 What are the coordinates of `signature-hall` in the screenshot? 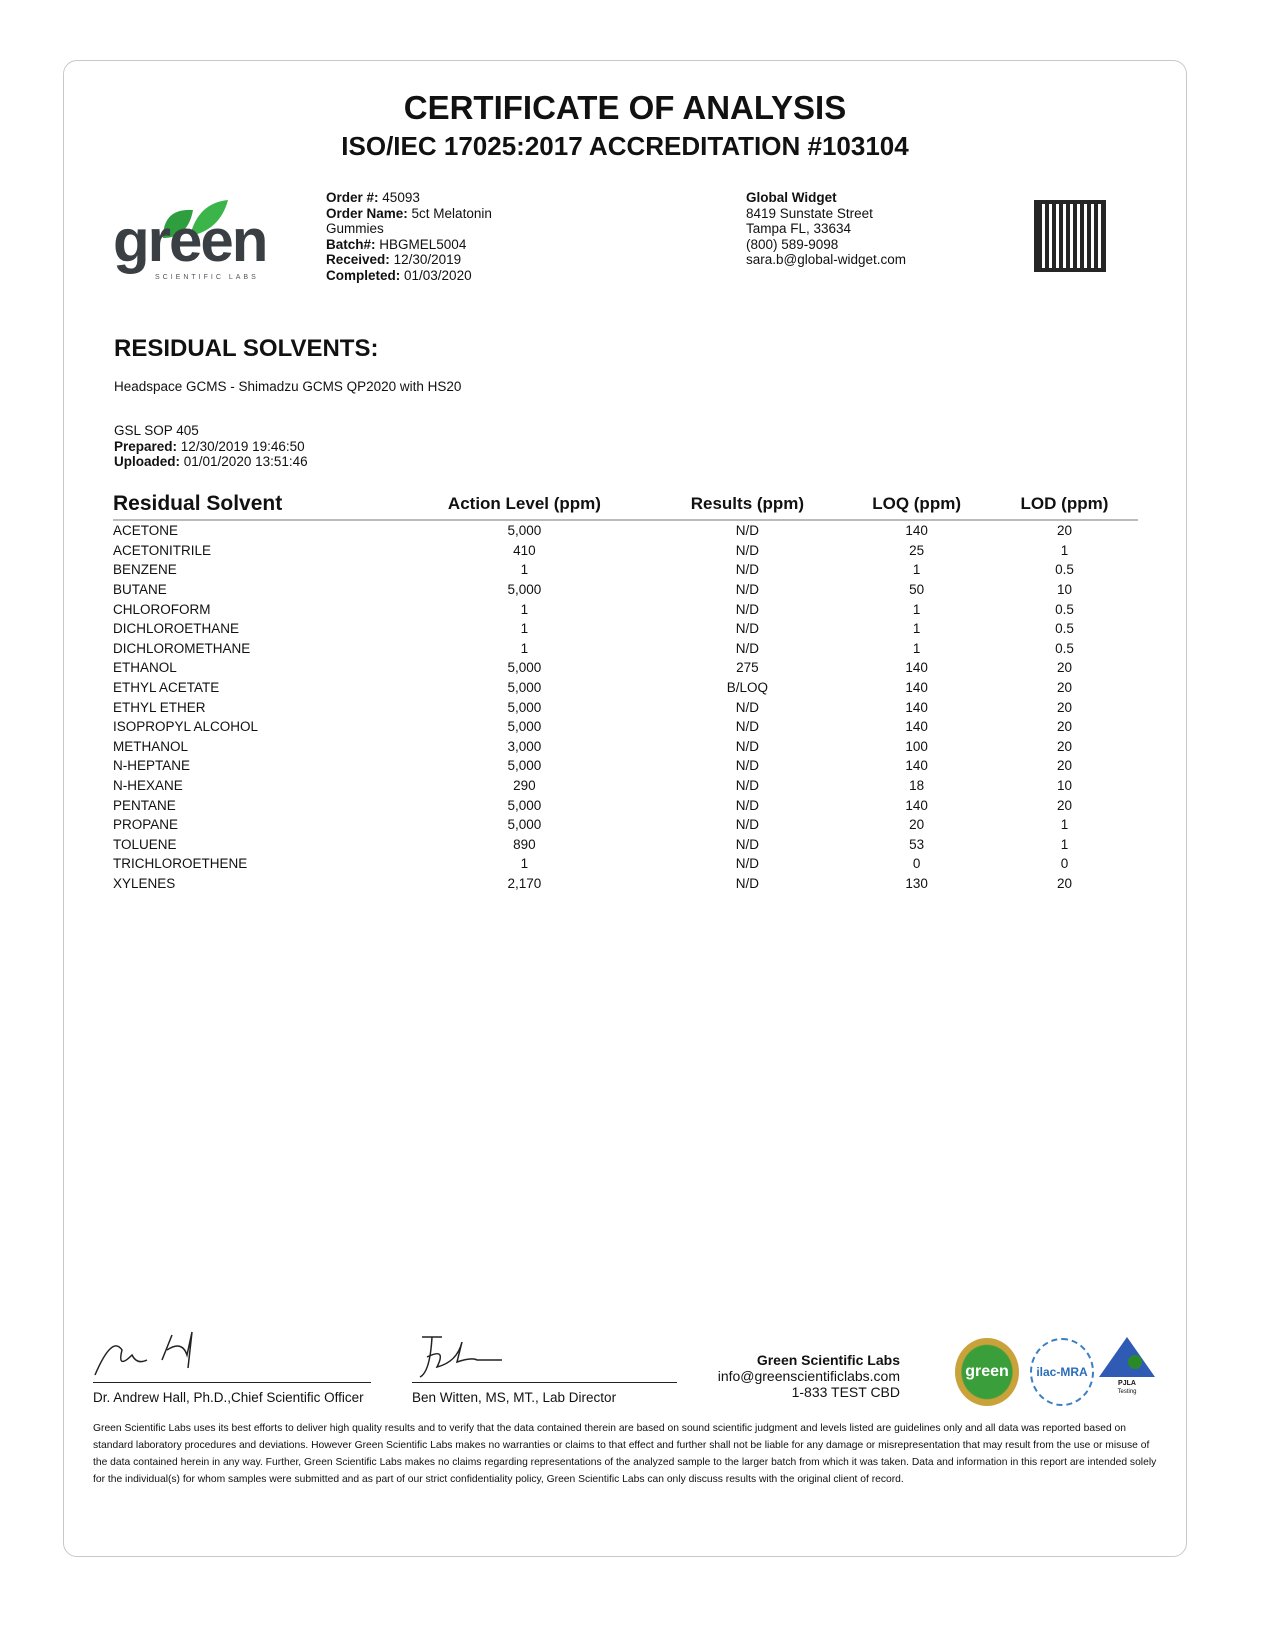 It's located at (143, 1353).